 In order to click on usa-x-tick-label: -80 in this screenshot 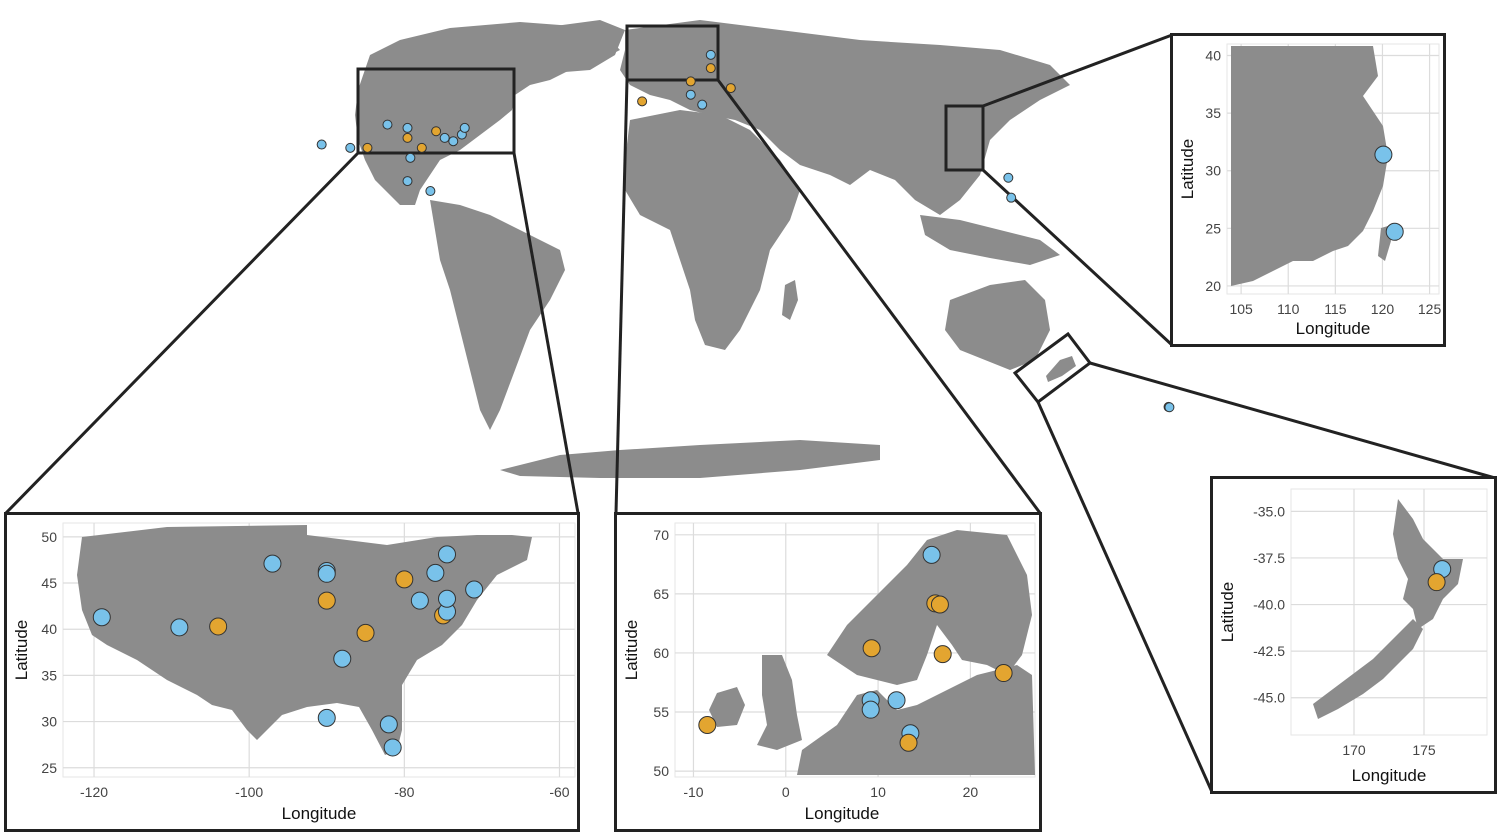, I will do `click(404, 792)`.